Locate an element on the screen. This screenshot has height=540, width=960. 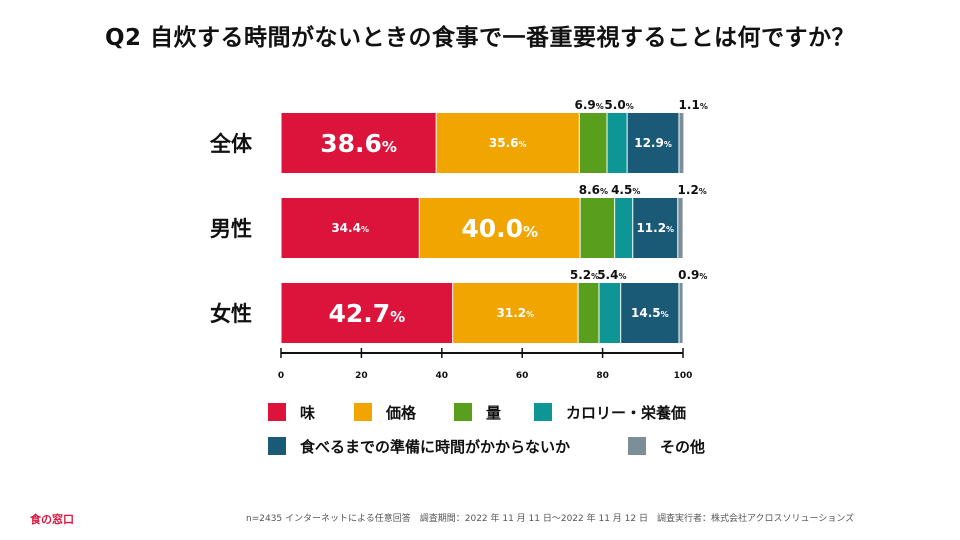
value-label-1-0: 34.4% is located at coordinates (350, 228).